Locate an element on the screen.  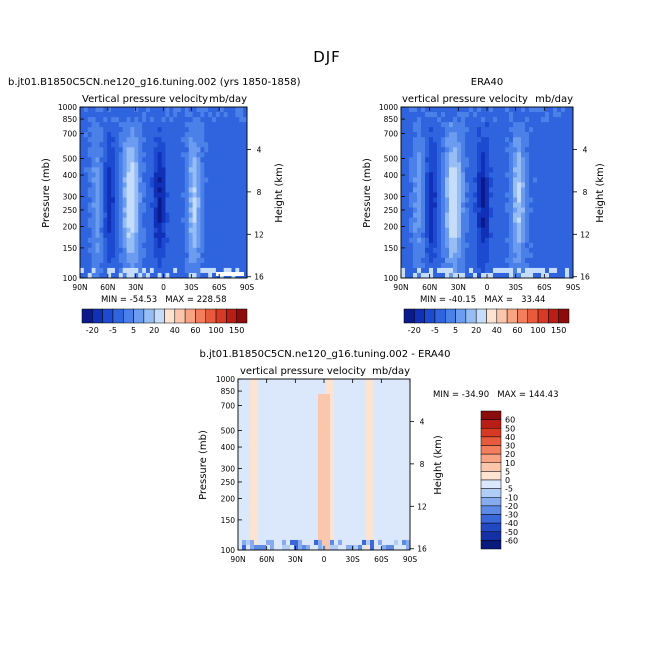
colorbar-label: 20 is located at coordinates (476, 330).